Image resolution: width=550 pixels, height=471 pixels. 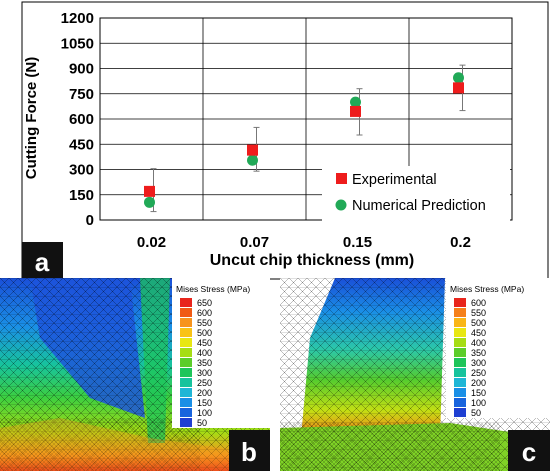 I want to click on x-tick-label: 0.2, so click(x=460, y=242).